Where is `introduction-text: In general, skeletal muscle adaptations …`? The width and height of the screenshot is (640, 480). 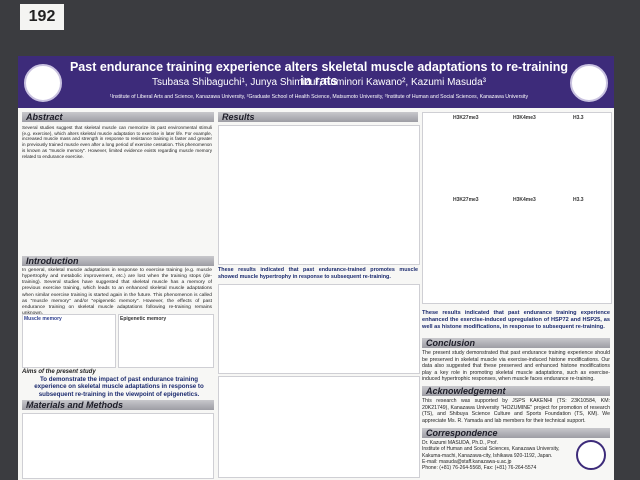 introduction-text: In general, skeletal muscle adaptations … is located at coordinates (117, 292).